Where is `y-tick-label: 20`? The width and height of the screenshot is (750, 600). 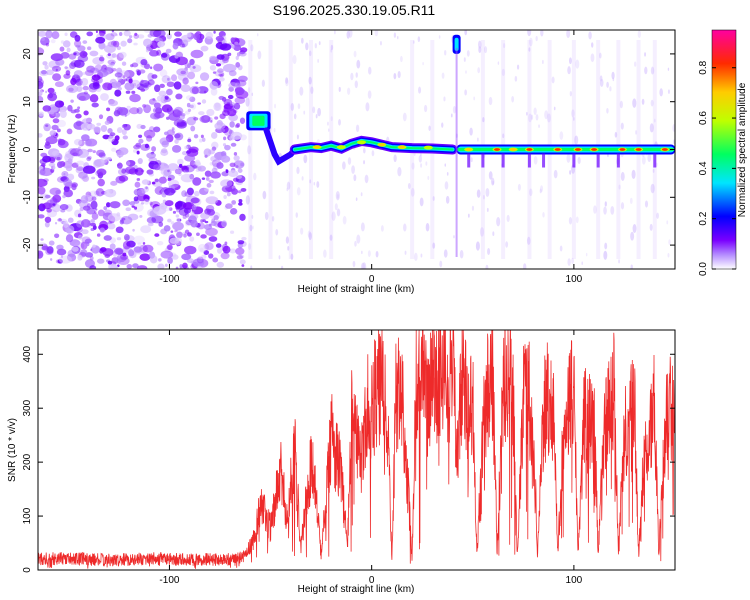 y-tick-label: 20 is located at coordinates (27, 54).